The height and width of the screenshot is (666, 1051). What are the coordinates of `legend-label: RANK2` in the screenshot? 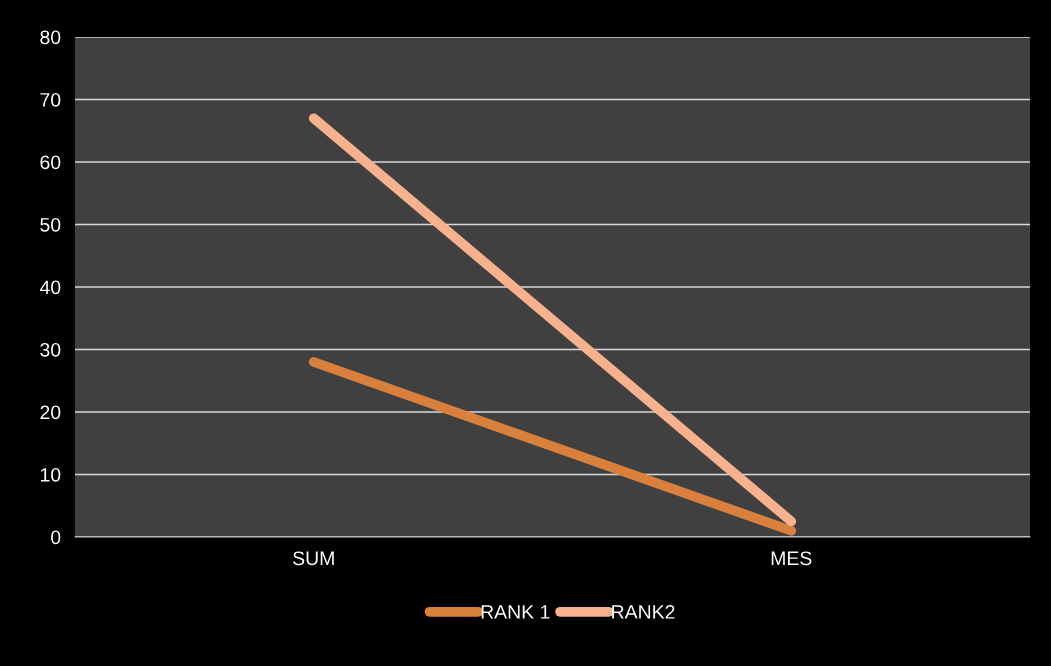 It's located at (643, 612).